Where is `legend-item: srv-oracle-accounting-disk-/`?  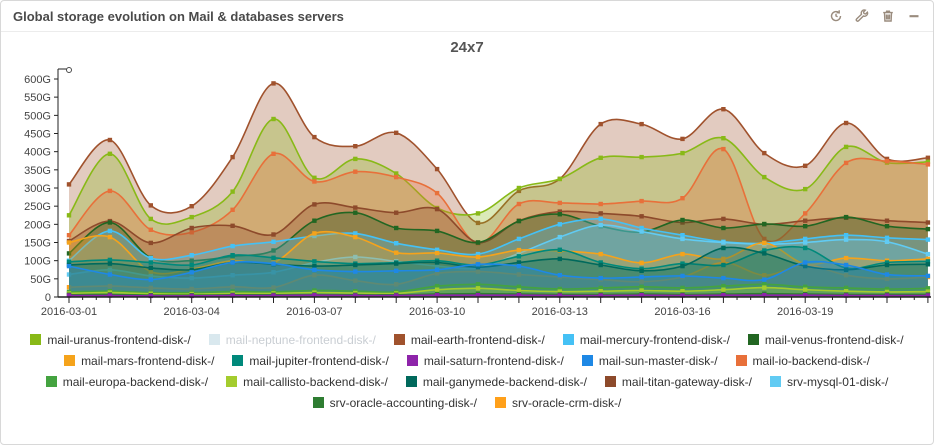 legend-item: srv-oracle-accounting-disk-/ is located at coordinates (394, 403).